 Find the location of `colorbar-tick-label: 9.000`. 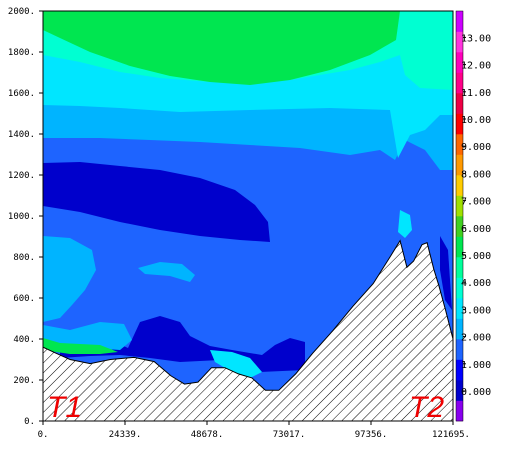

colorbar-tick-label: 9.000 is located at coordinates (476, 147).